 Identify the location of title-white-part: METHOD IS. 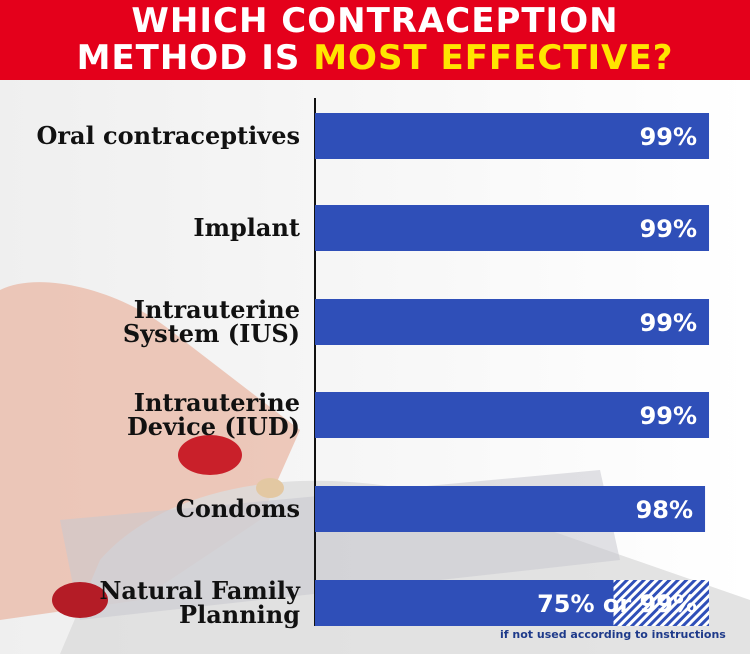
(195, 58).